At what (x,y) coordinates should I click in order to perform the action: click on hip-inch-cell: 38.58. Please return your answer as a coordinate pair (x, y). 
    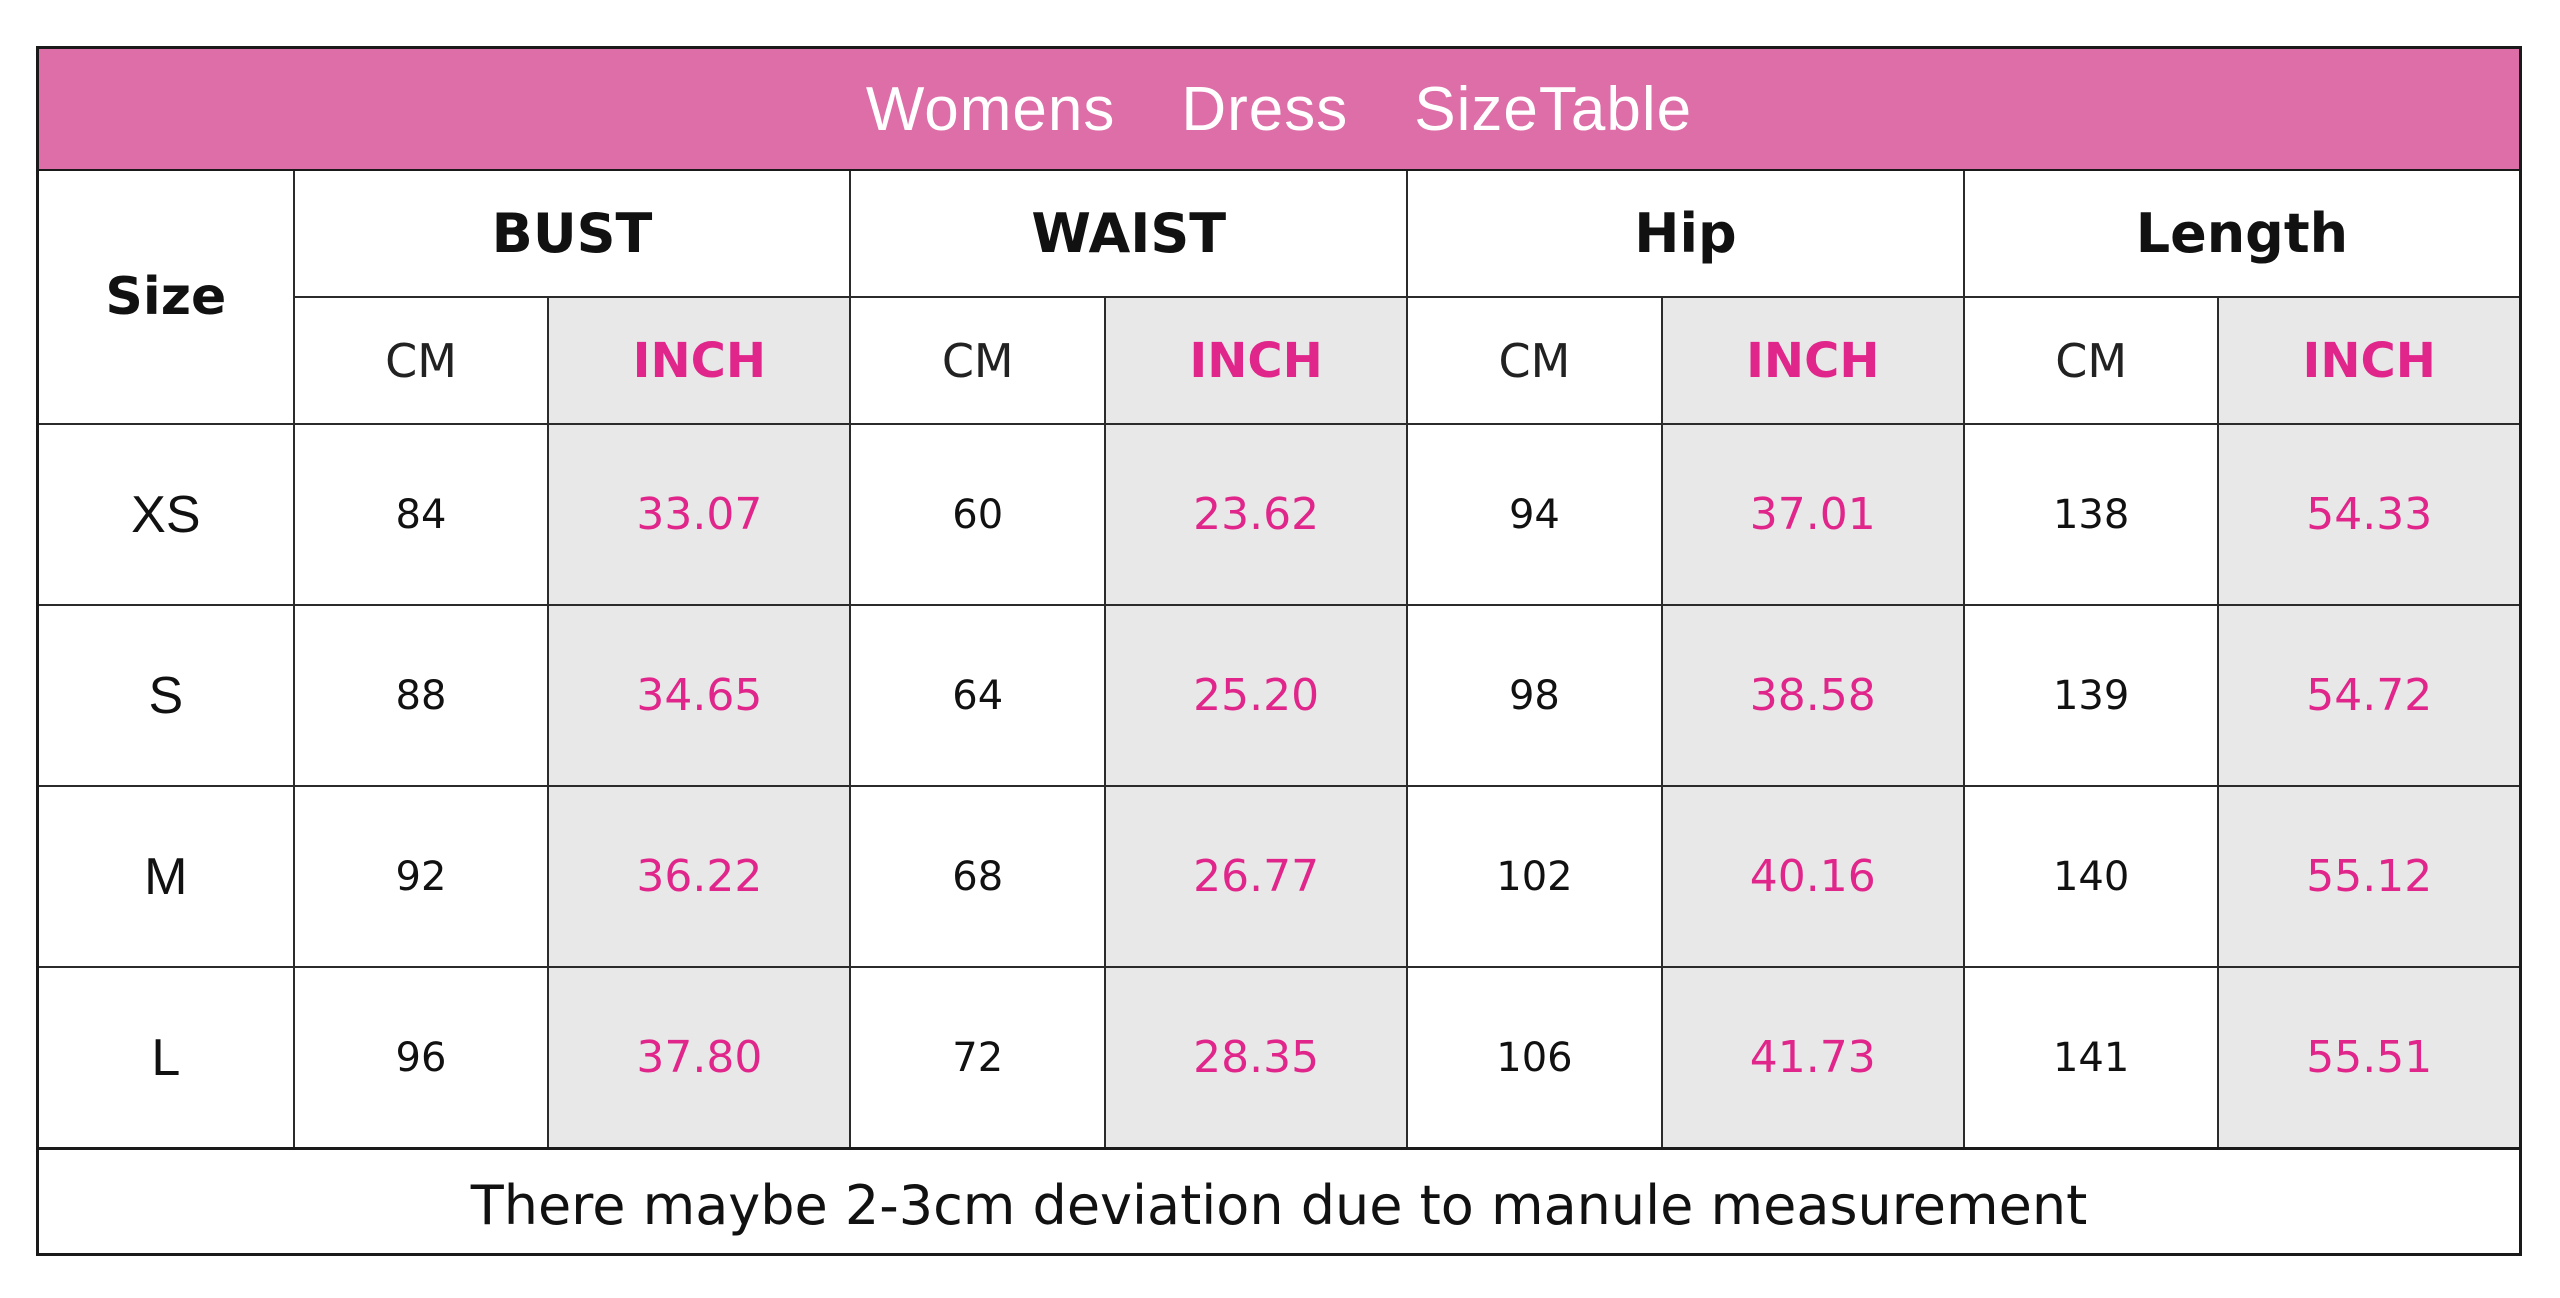
    Looking at the image, I should click on (1812, 695).